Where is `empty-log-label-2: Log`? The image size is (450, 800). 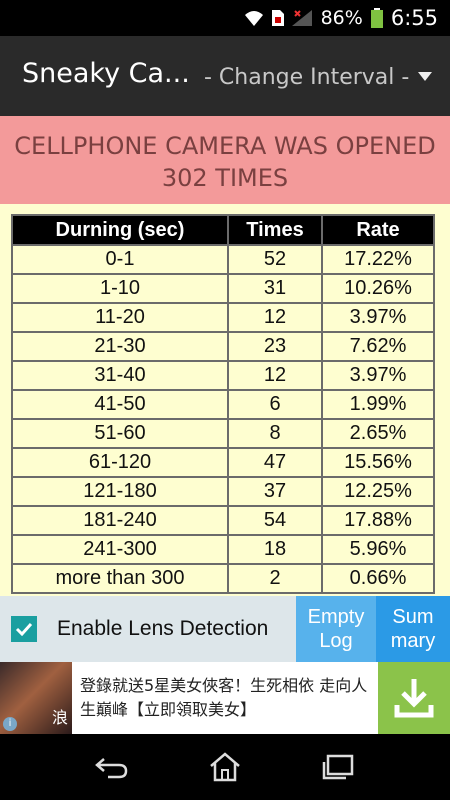 empty-log-label-2: Log is located at coordinates (336, 641).